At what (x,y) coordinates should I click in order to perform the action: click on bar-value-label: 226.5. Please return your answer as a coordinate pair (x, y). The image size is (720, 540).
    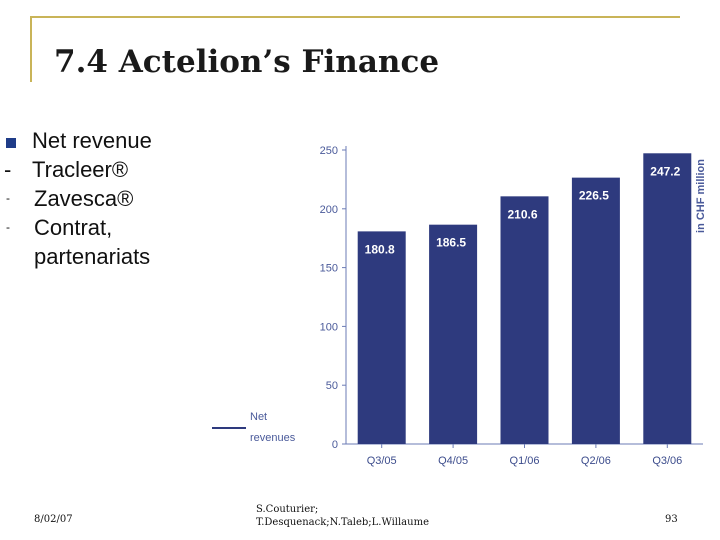
    Looking at the image, I should click on (594, 196).